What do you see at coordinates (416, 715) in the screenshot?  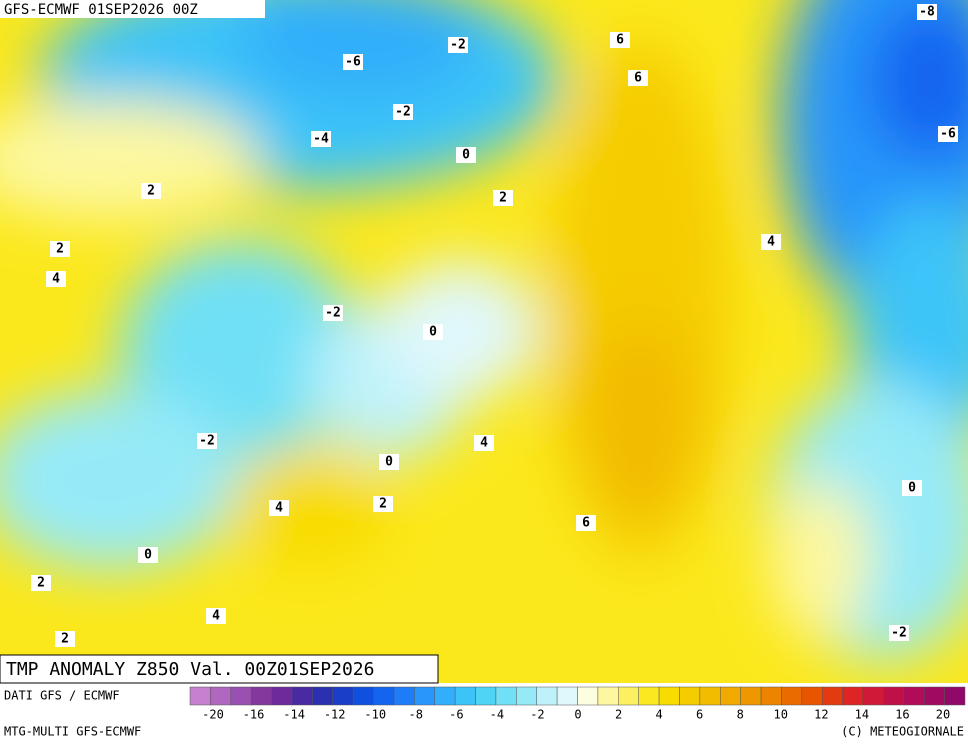 I see `colorbar-tick-label: -8` at bounding box center [416, 715].